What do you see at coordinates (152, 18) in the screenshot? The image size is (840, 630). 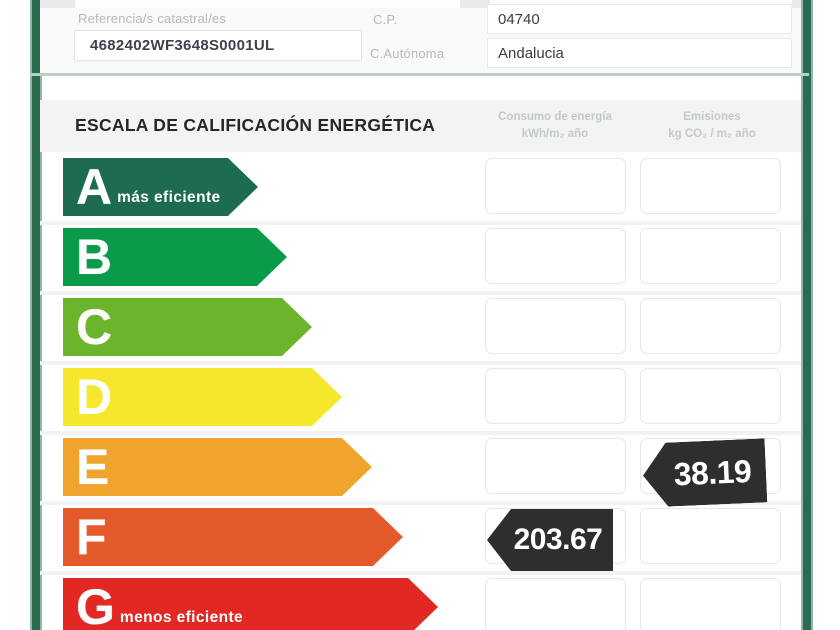 I see `cadastral-reference-label: Referencia/s catastral/es` at bounding box center [152, 18].